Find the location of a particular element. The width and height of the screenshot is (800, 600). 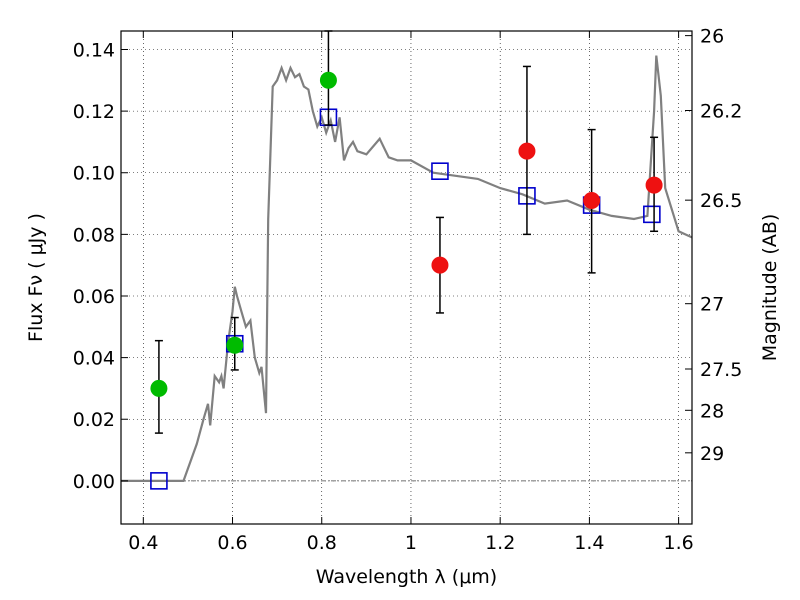

x-tick-label: 1.4 is located at coordinates (589, 543).